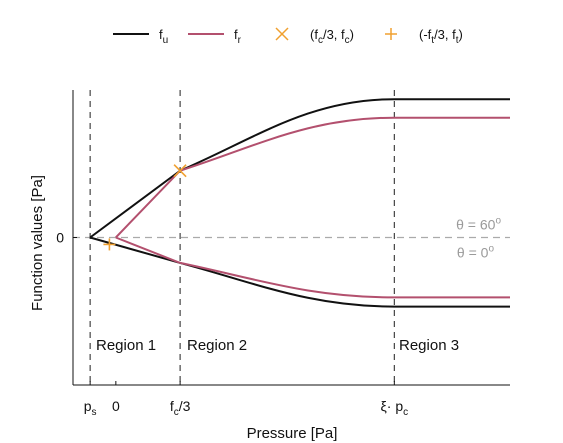 Image resolution: width=563 pixels, height=443 pixels. What do you see at coordinates (332, 36) in the screenshot?
I see `legend-label: (fc/3, fc)` at bounding box center [332, 36].